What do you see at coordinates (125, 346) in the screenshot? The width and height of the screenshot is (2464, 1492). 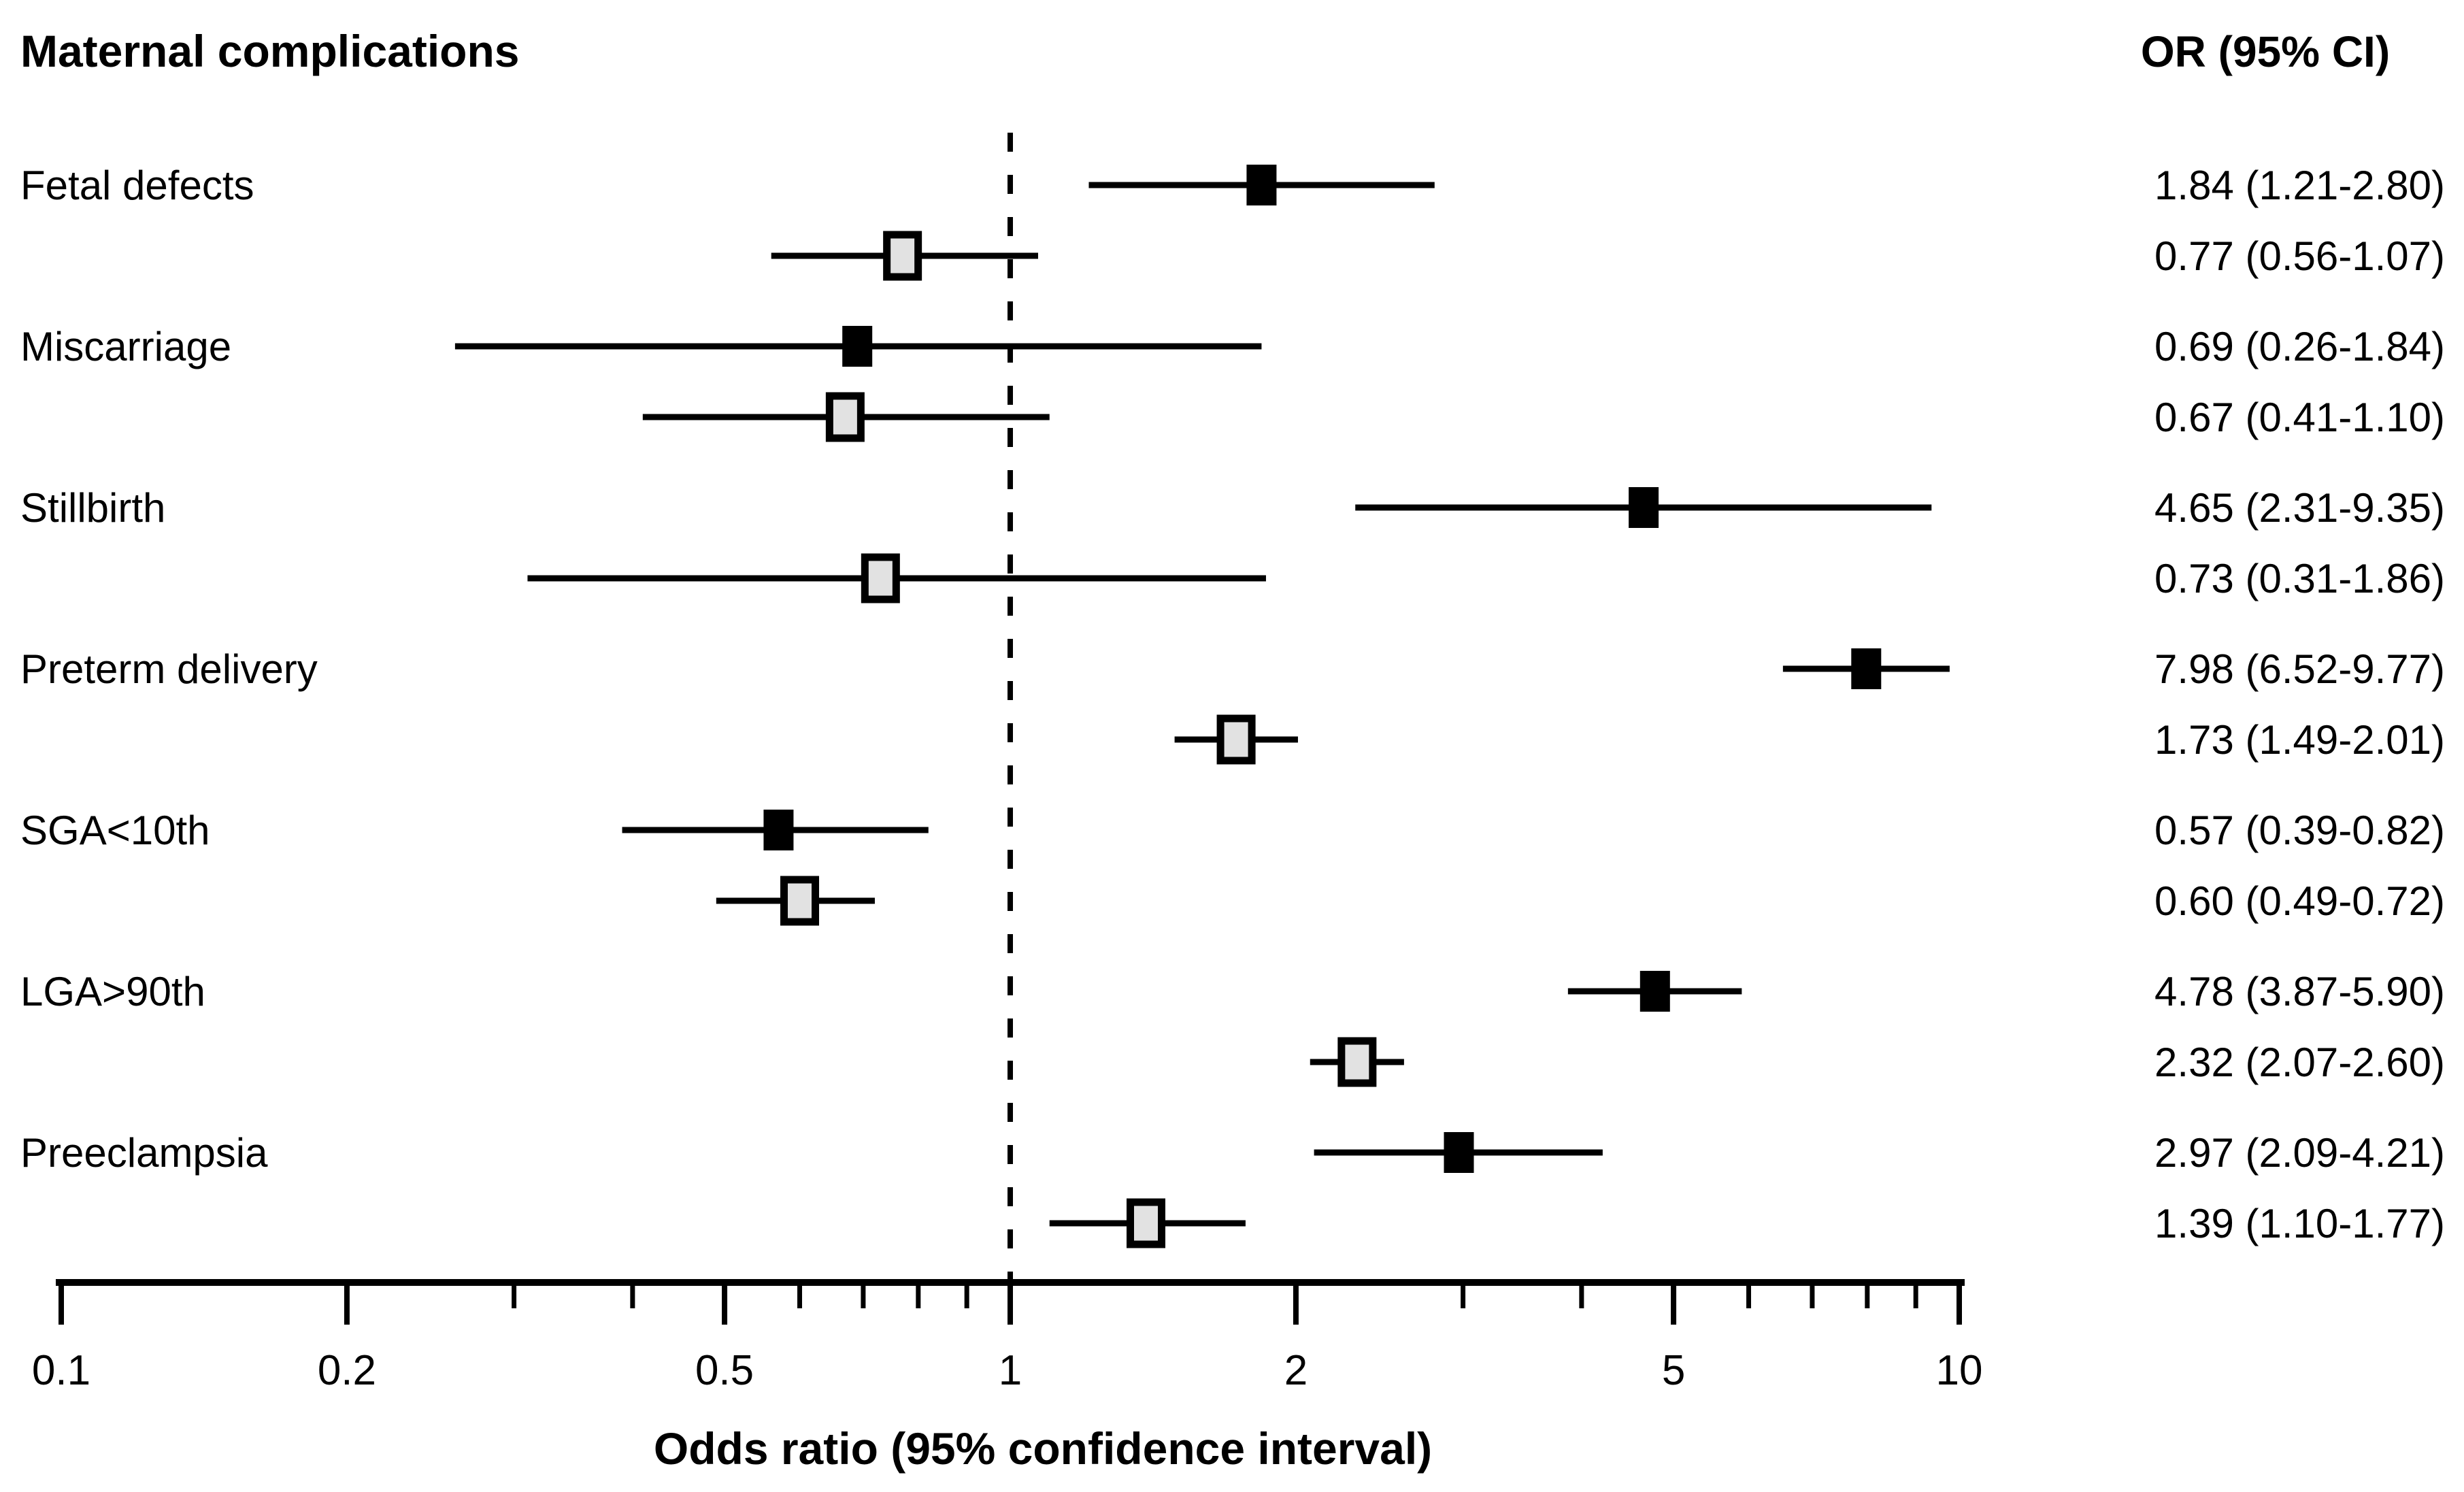 I see `group-label: Miscarriage` at bounding box center [125, 346].